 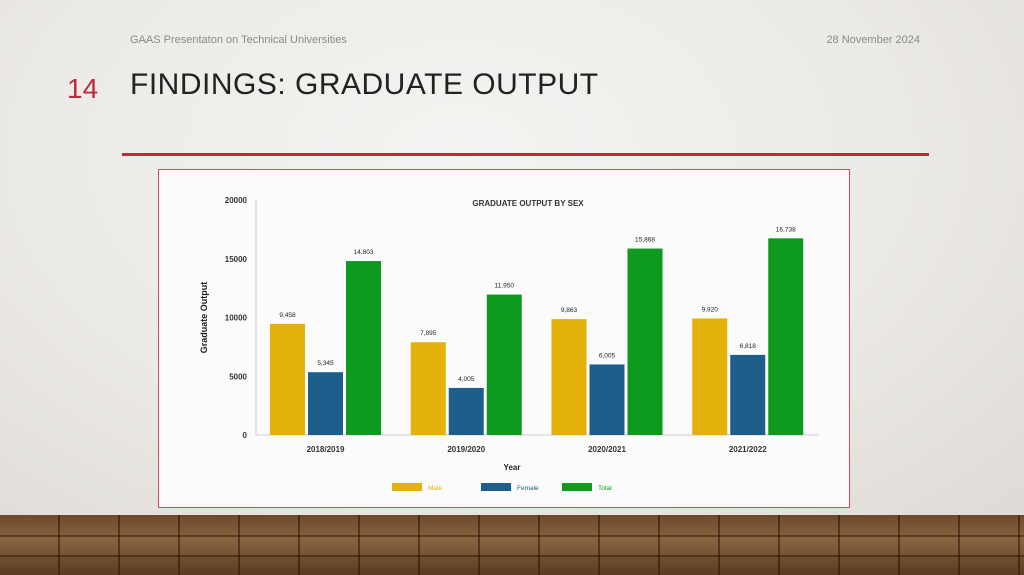 What do you see at coordinates (236, 200) in the screenshot?
I see `y-tick-label: 20000` at bounding box center [236, 200].